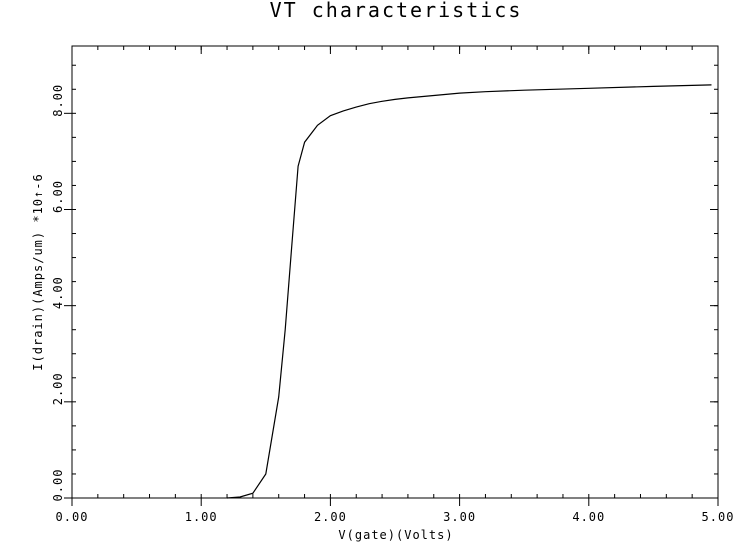 The height and width of the screenshot is (552, 748). I want to click on y-axis-label: I(drain)(Amps/um) *10↑-6, so click(38, 271).